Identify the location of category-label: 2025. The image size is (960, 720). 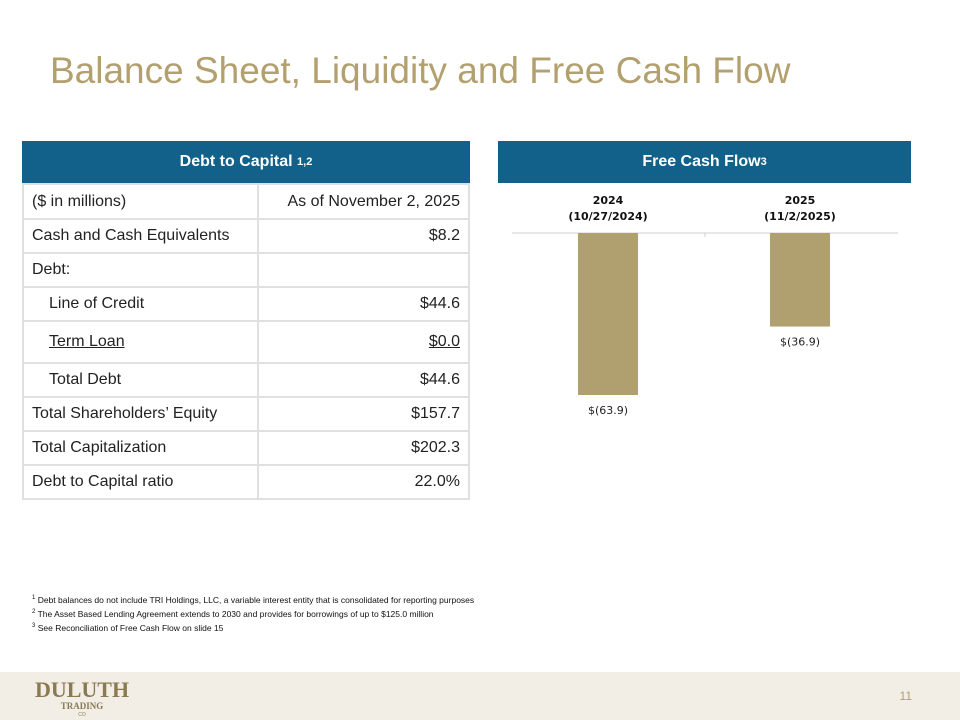
(800, 200).